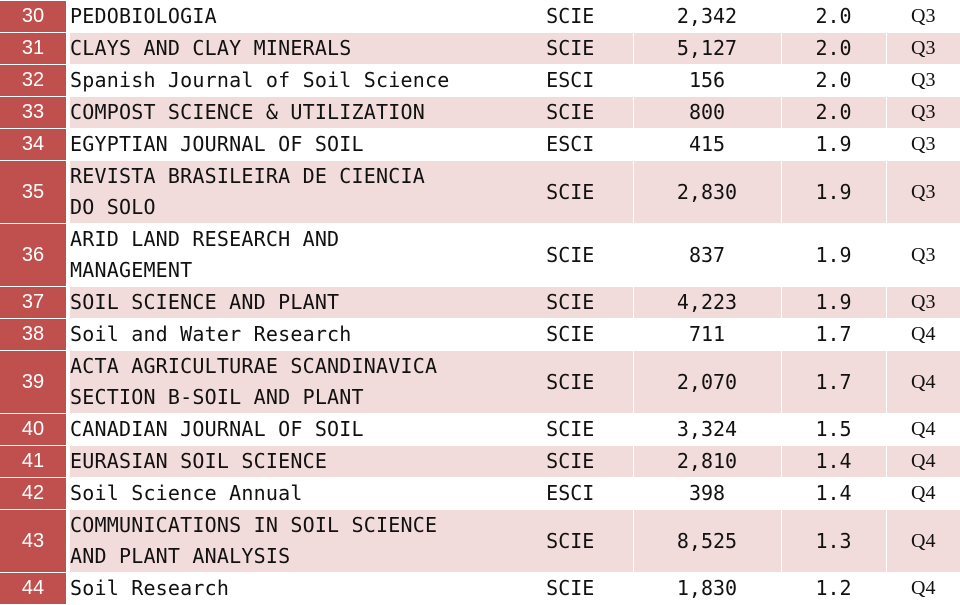 The image size is (960, 605). Describe the element at coordinates (288, 16) in the screenshot. I see `journal-name-cell: PEDOBIOLOGIA` at that location.